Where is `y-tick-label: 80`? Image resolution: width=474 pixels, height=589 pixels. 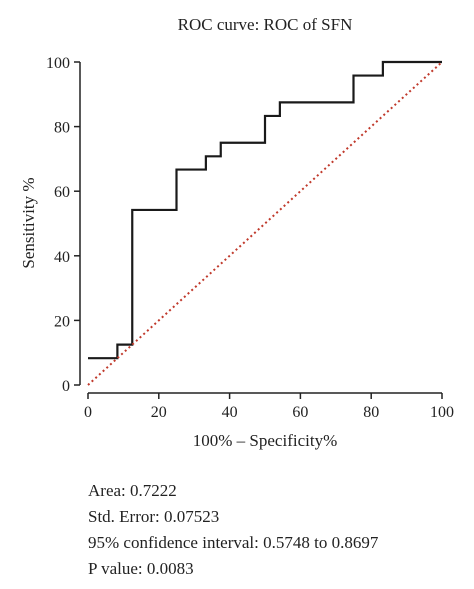 y-tick-label: 80 is located at coordinates (62, 128).